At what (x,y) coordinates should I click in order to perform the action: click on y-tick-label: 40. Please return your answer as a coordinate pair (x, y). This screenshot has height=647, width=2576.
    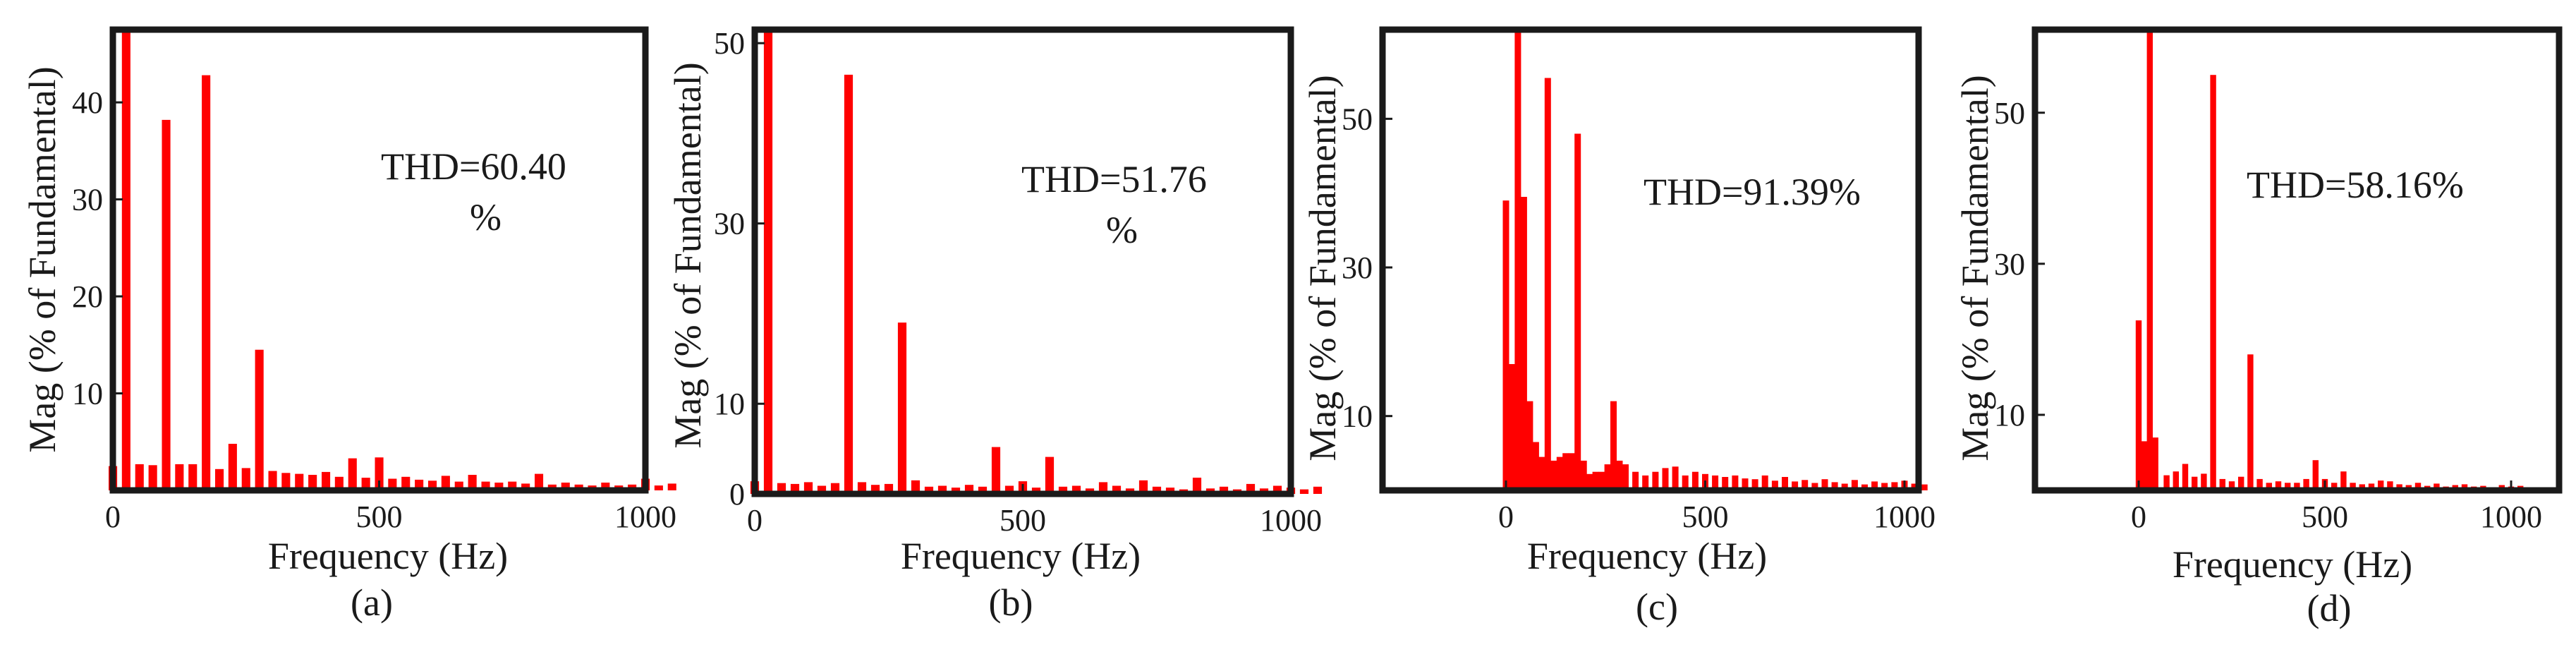
    Looking at the image, I should click on (87, 102).